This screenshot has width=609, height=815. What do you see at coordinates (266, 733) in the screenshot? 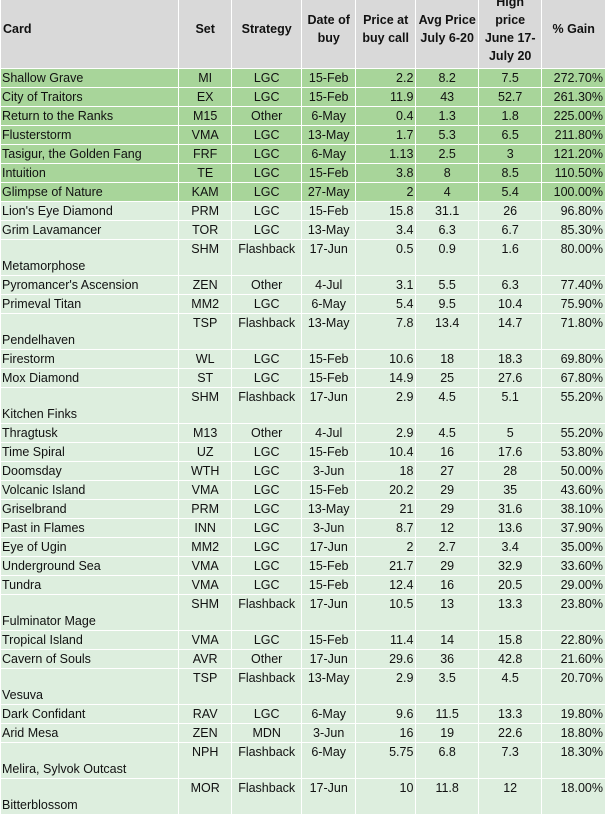
I see `strategy-cell: MDN` at bounding box center [266, 733].